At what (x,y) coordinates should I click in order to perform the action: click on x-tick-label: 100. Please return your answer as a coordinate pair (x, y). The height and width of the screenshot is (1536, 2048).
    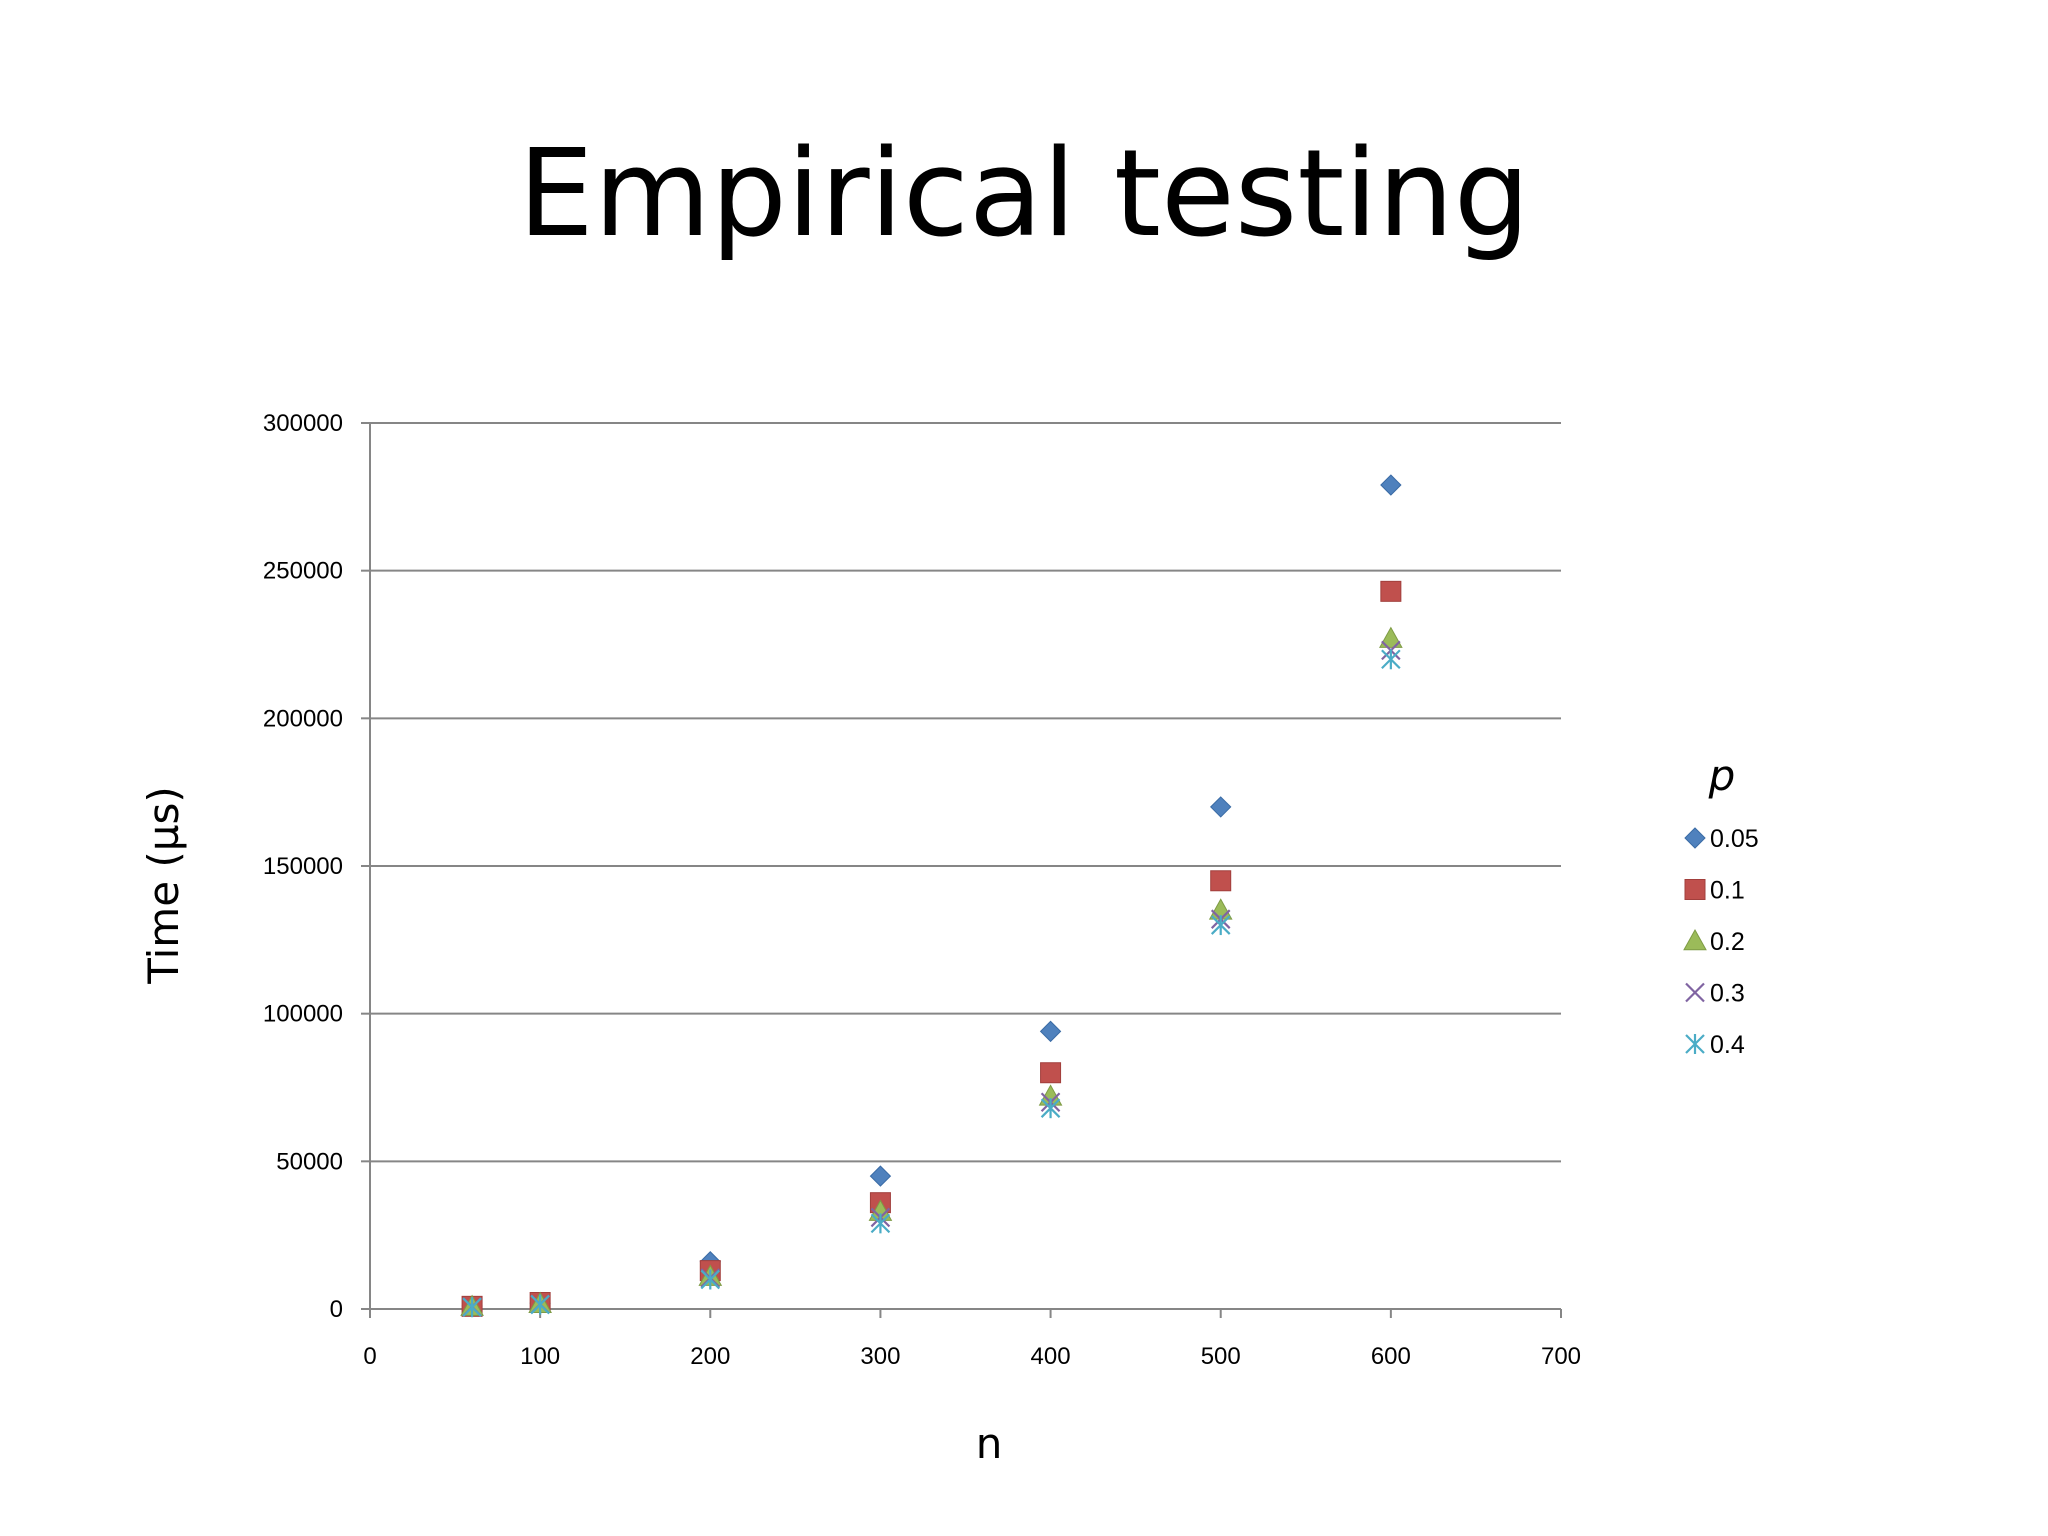
    Looking at the image, I should click on (540, 1356).